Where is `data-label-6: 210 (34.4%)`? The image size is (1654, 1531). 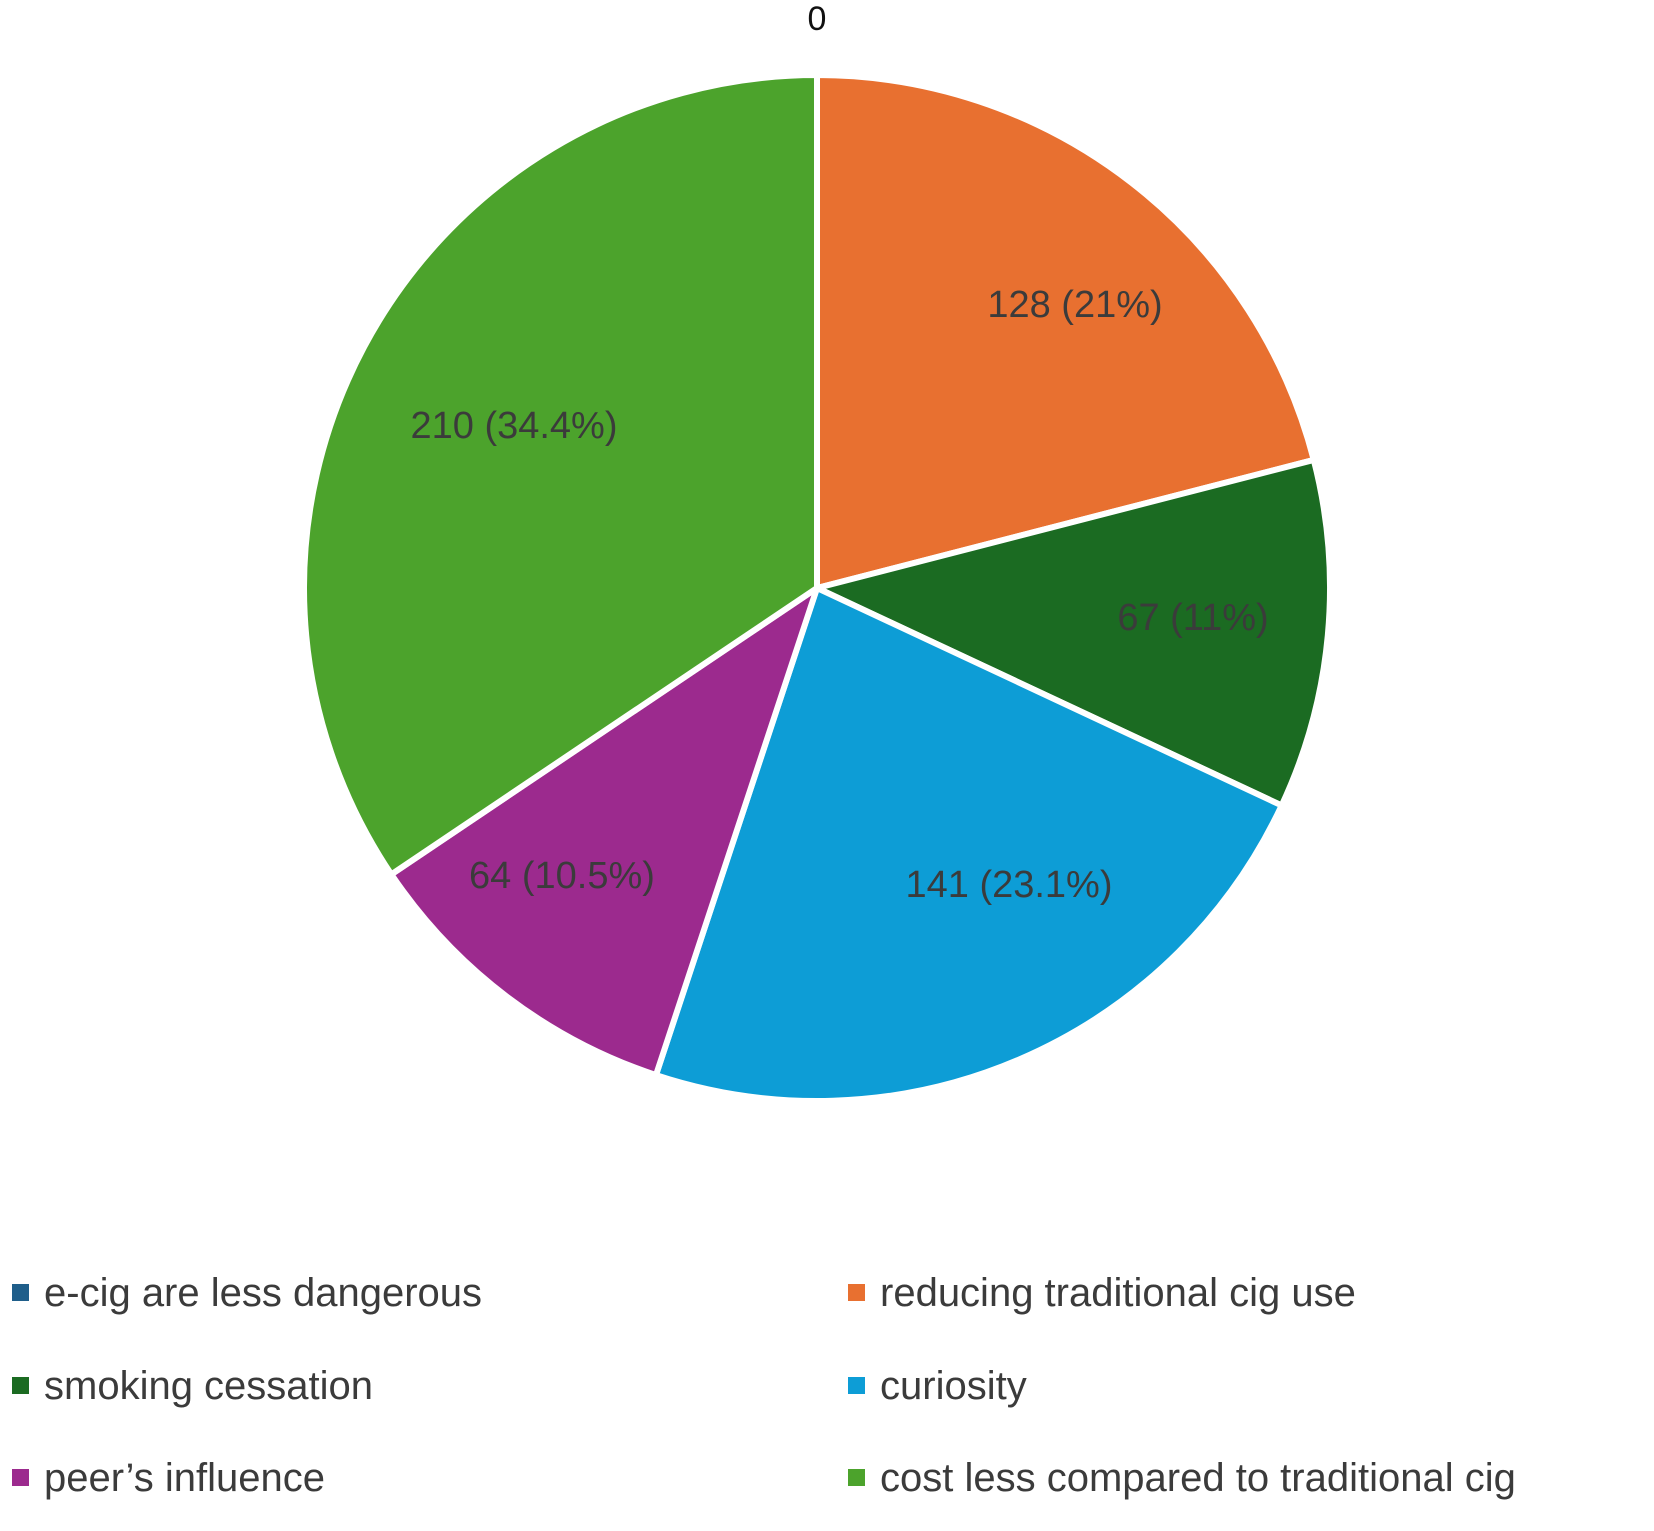 data-label-6: 210 (34.4%) is located at coordinates (513, 426).